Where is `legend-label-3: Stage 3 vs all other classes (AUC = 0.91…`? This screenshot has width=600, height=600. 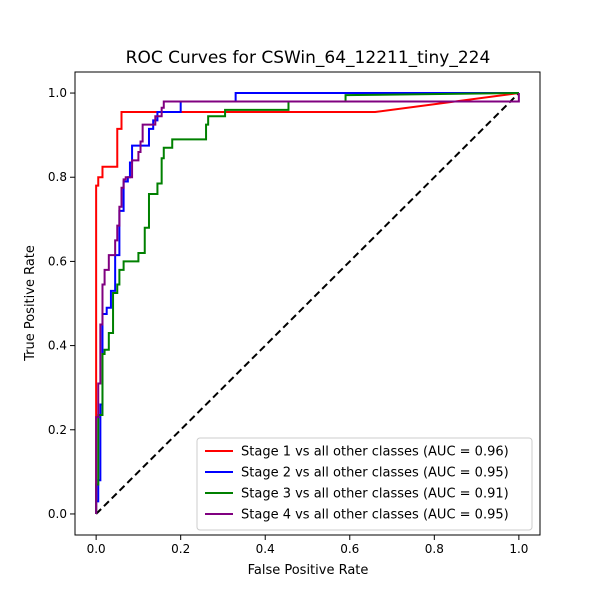 legend-label-3: Stage 3 vs all other classes (AUC = 0.91… is located at coordinates (375, 494).